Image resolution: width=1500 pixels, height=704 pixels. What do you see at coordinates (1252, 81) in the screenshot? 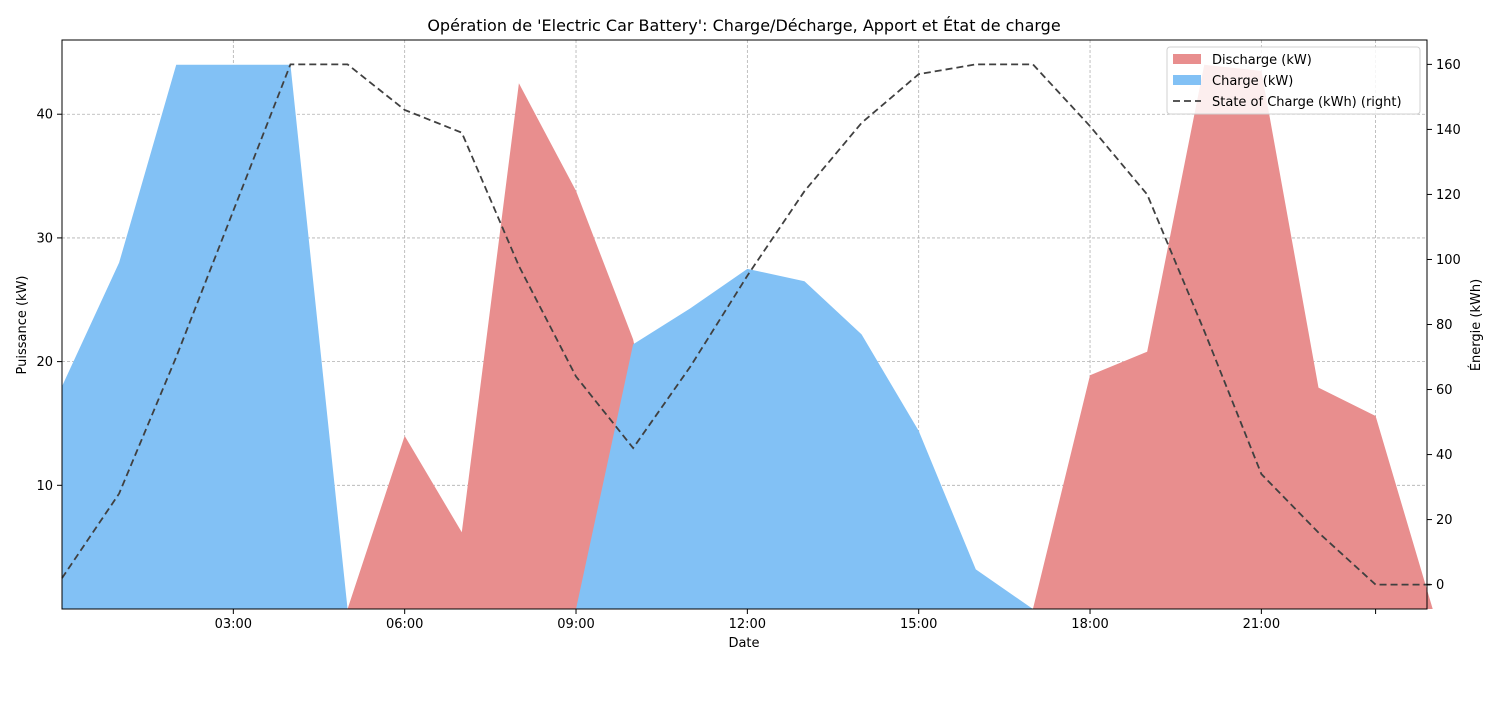
I see `legend-label: Charge (kW)` at bounding box center [1252, 81].